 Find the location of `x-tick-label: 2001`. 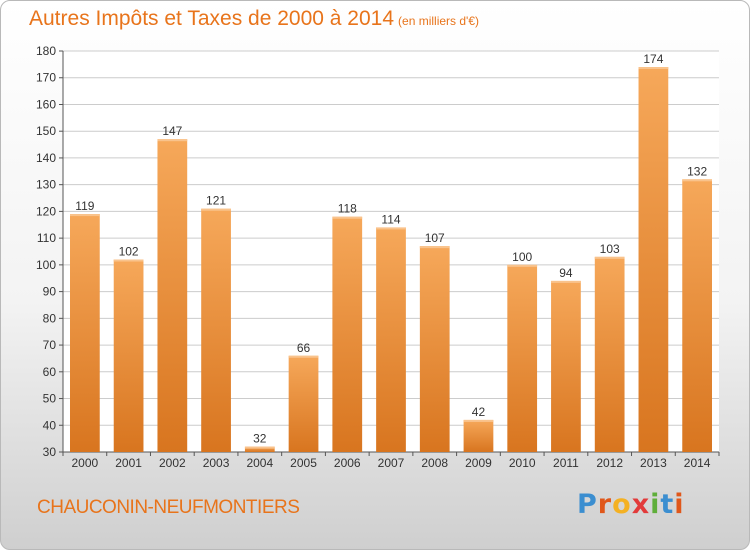

x-tick-label: 2001 is located at coordinates (128, 463).